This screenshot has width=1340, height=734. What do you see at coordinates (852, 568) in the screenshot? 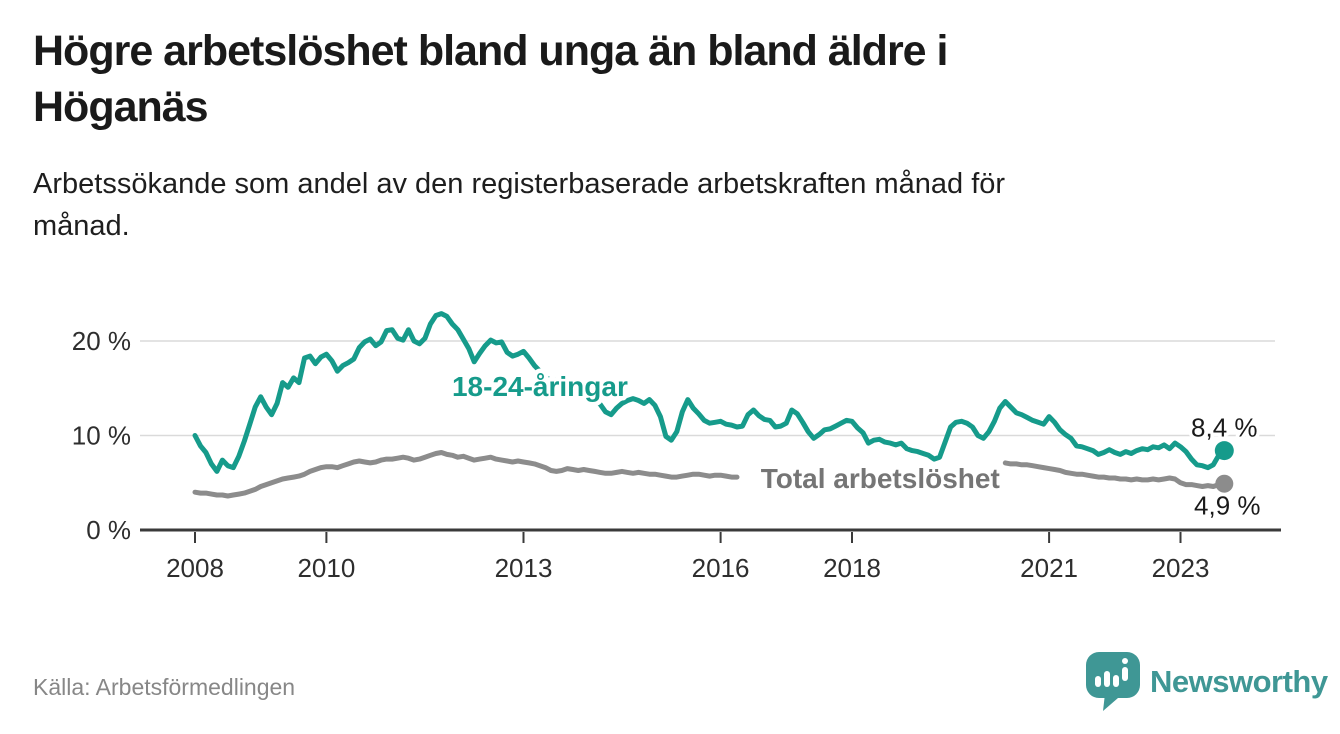
I see `x-tick-label: 2018` at bounding box center [852, 568].